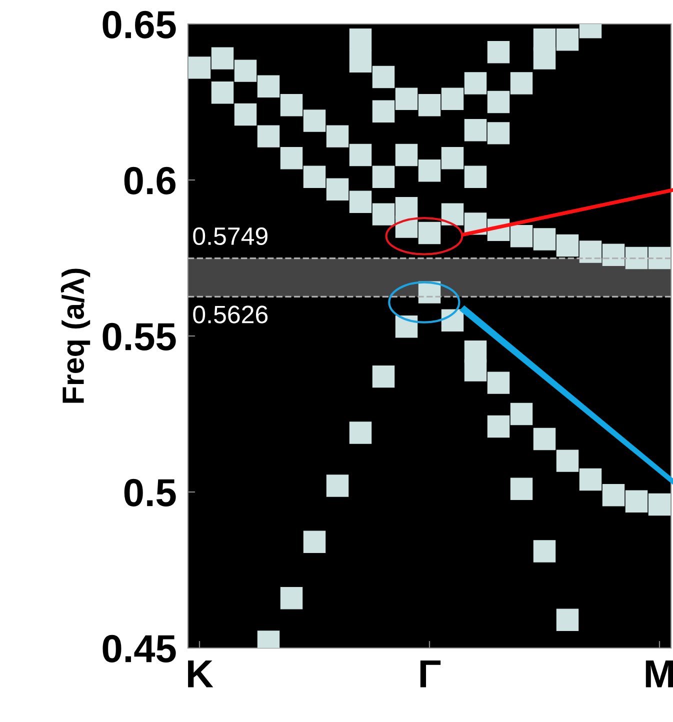 This screenshot has width=673, height=722. What do you see at coordinates (75, 335) in the screenshot?
I see `y-axis-title: Freq (a/λ)` at bounding box center [75, 335].